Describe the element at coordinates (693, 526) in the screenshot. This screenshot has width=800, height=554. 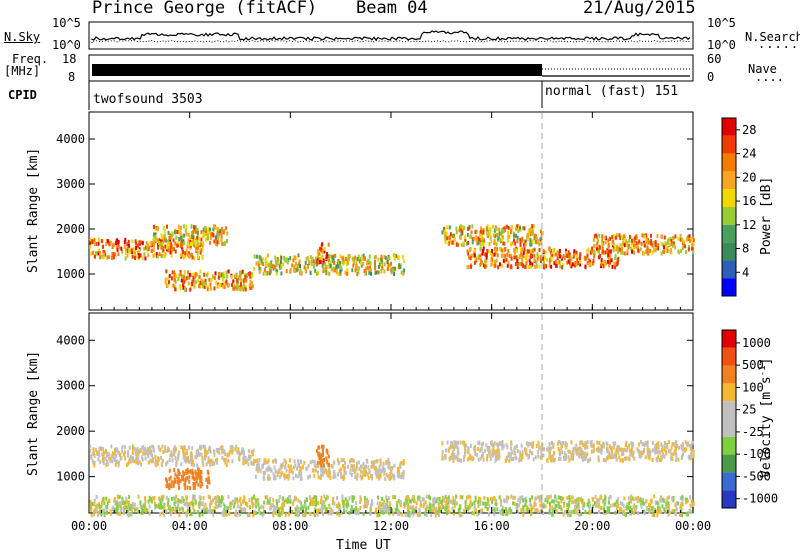
I see `x-tick-label: 00:00` at that location.